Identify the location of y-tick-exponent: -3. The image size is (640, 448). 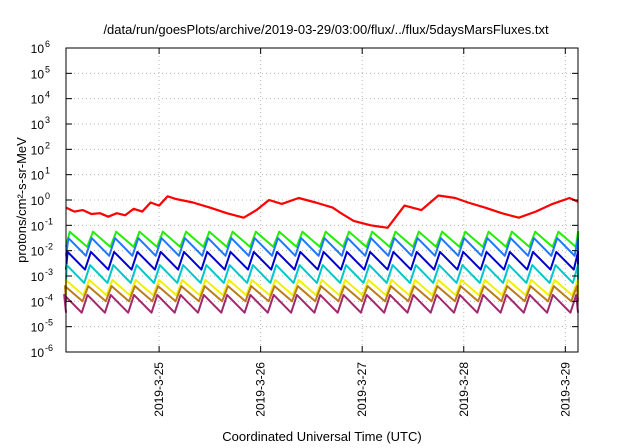
(49, 272).